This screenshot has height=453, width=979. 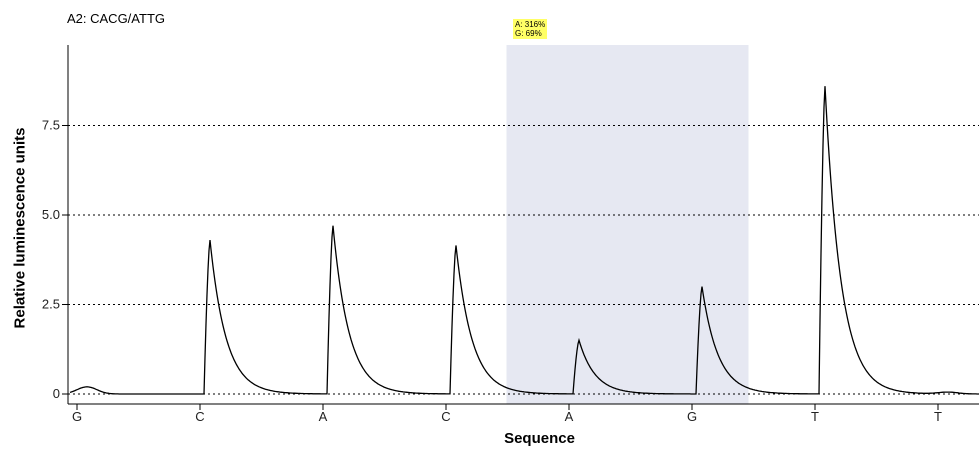 What do you see at coordinates (51, 214) in the screenshot?
I see `y-tick-label: 5.0` at bounding box center [51, 214].